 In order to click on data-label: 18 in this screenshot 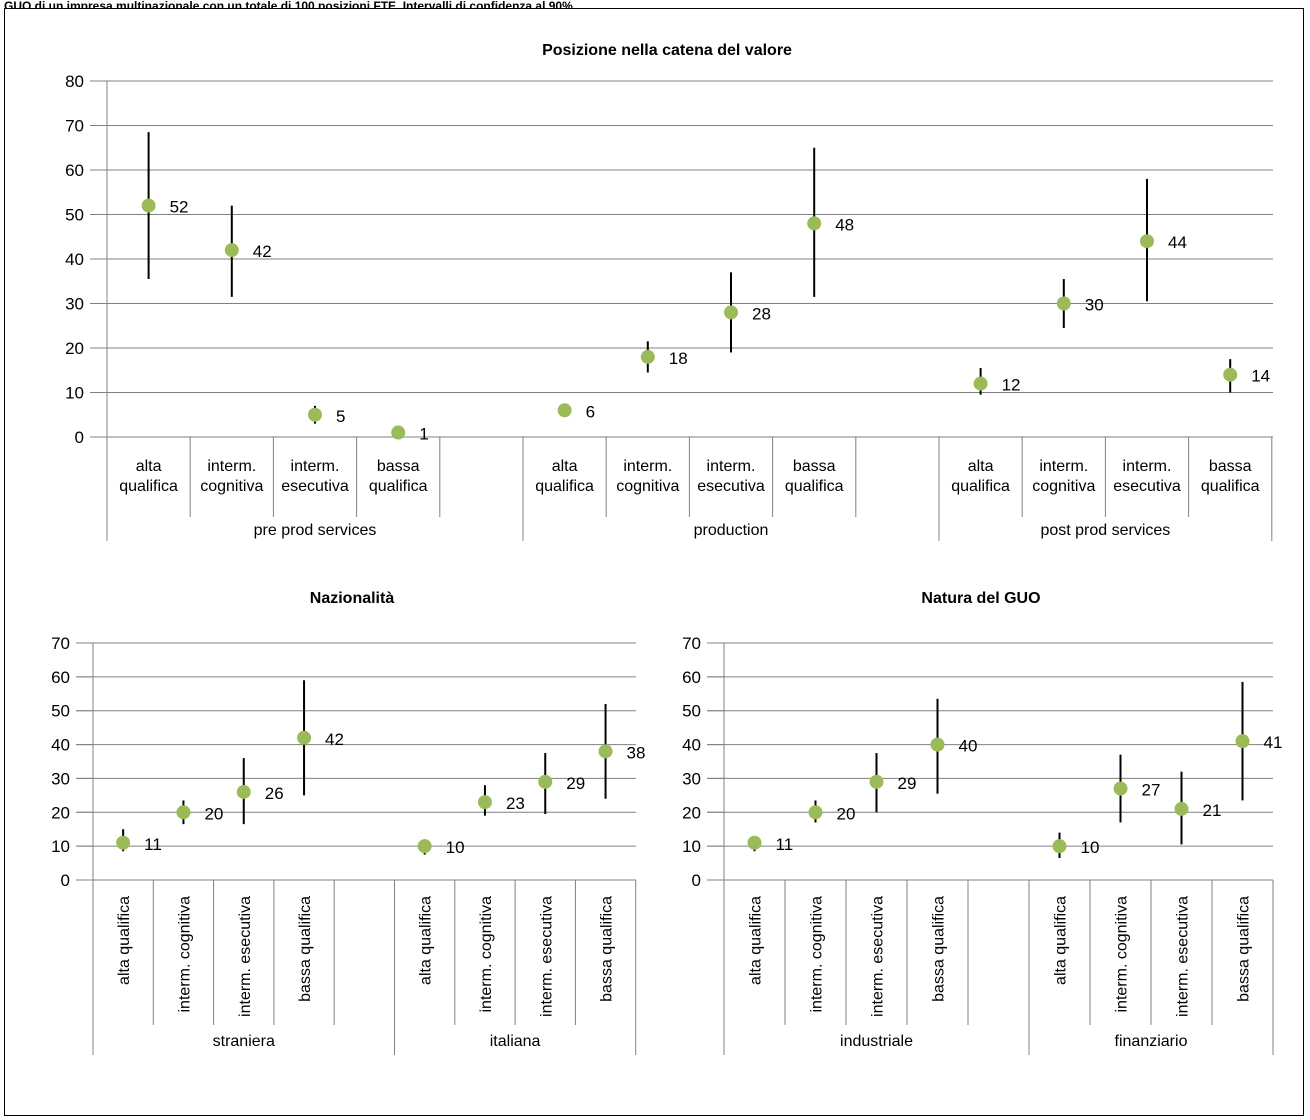, I will do `click(678, 358)`.